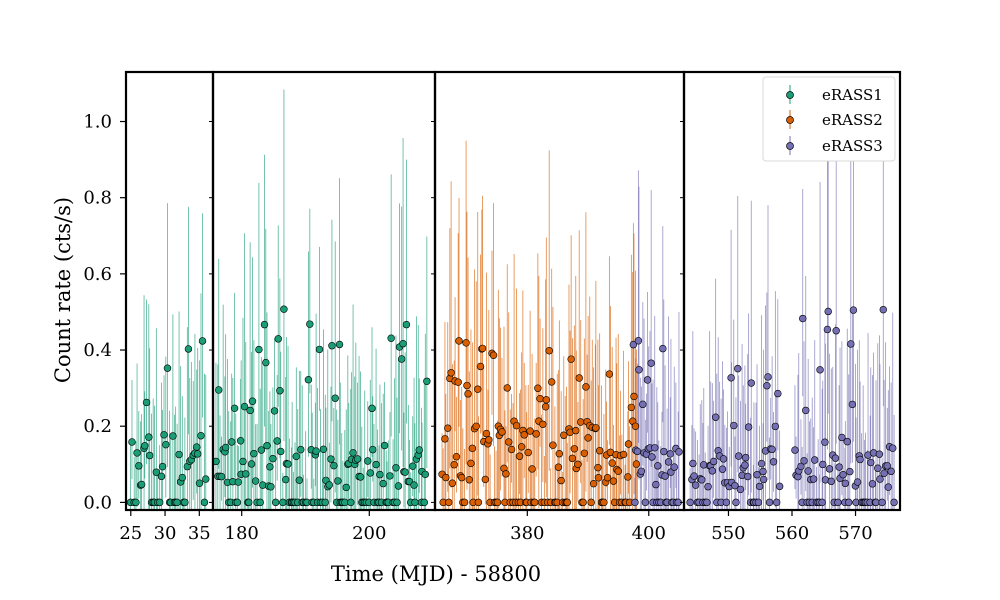 The width and height of the screenshot is (1000, 600). What do you see at coordinates (852, 95) in the screenshot?
I see `legend-label: eRASS1` at bounding box center [852, 95].